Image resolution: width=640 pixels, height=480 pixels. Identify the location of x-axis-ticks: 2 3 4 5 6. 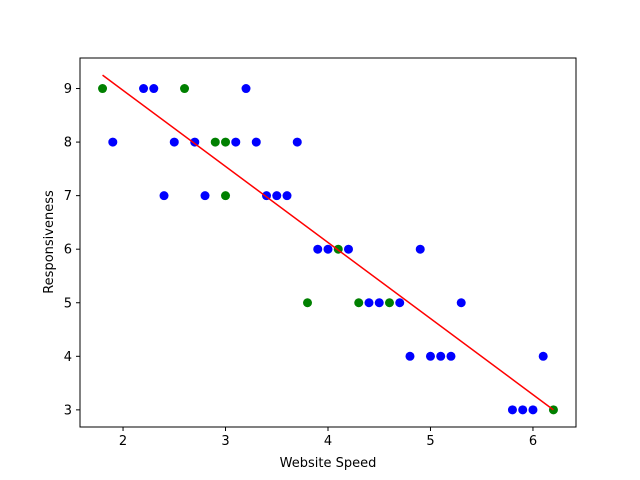
(328, 438).